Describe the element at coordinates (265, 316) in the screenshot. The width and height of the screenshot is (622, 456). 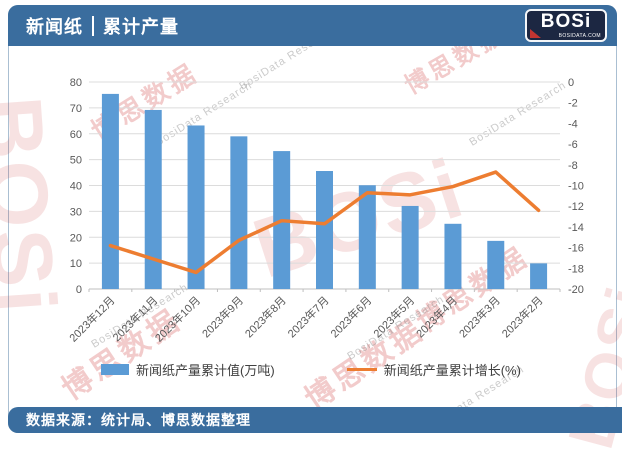
I see `x-axis-label: 2023年8月` at that location.